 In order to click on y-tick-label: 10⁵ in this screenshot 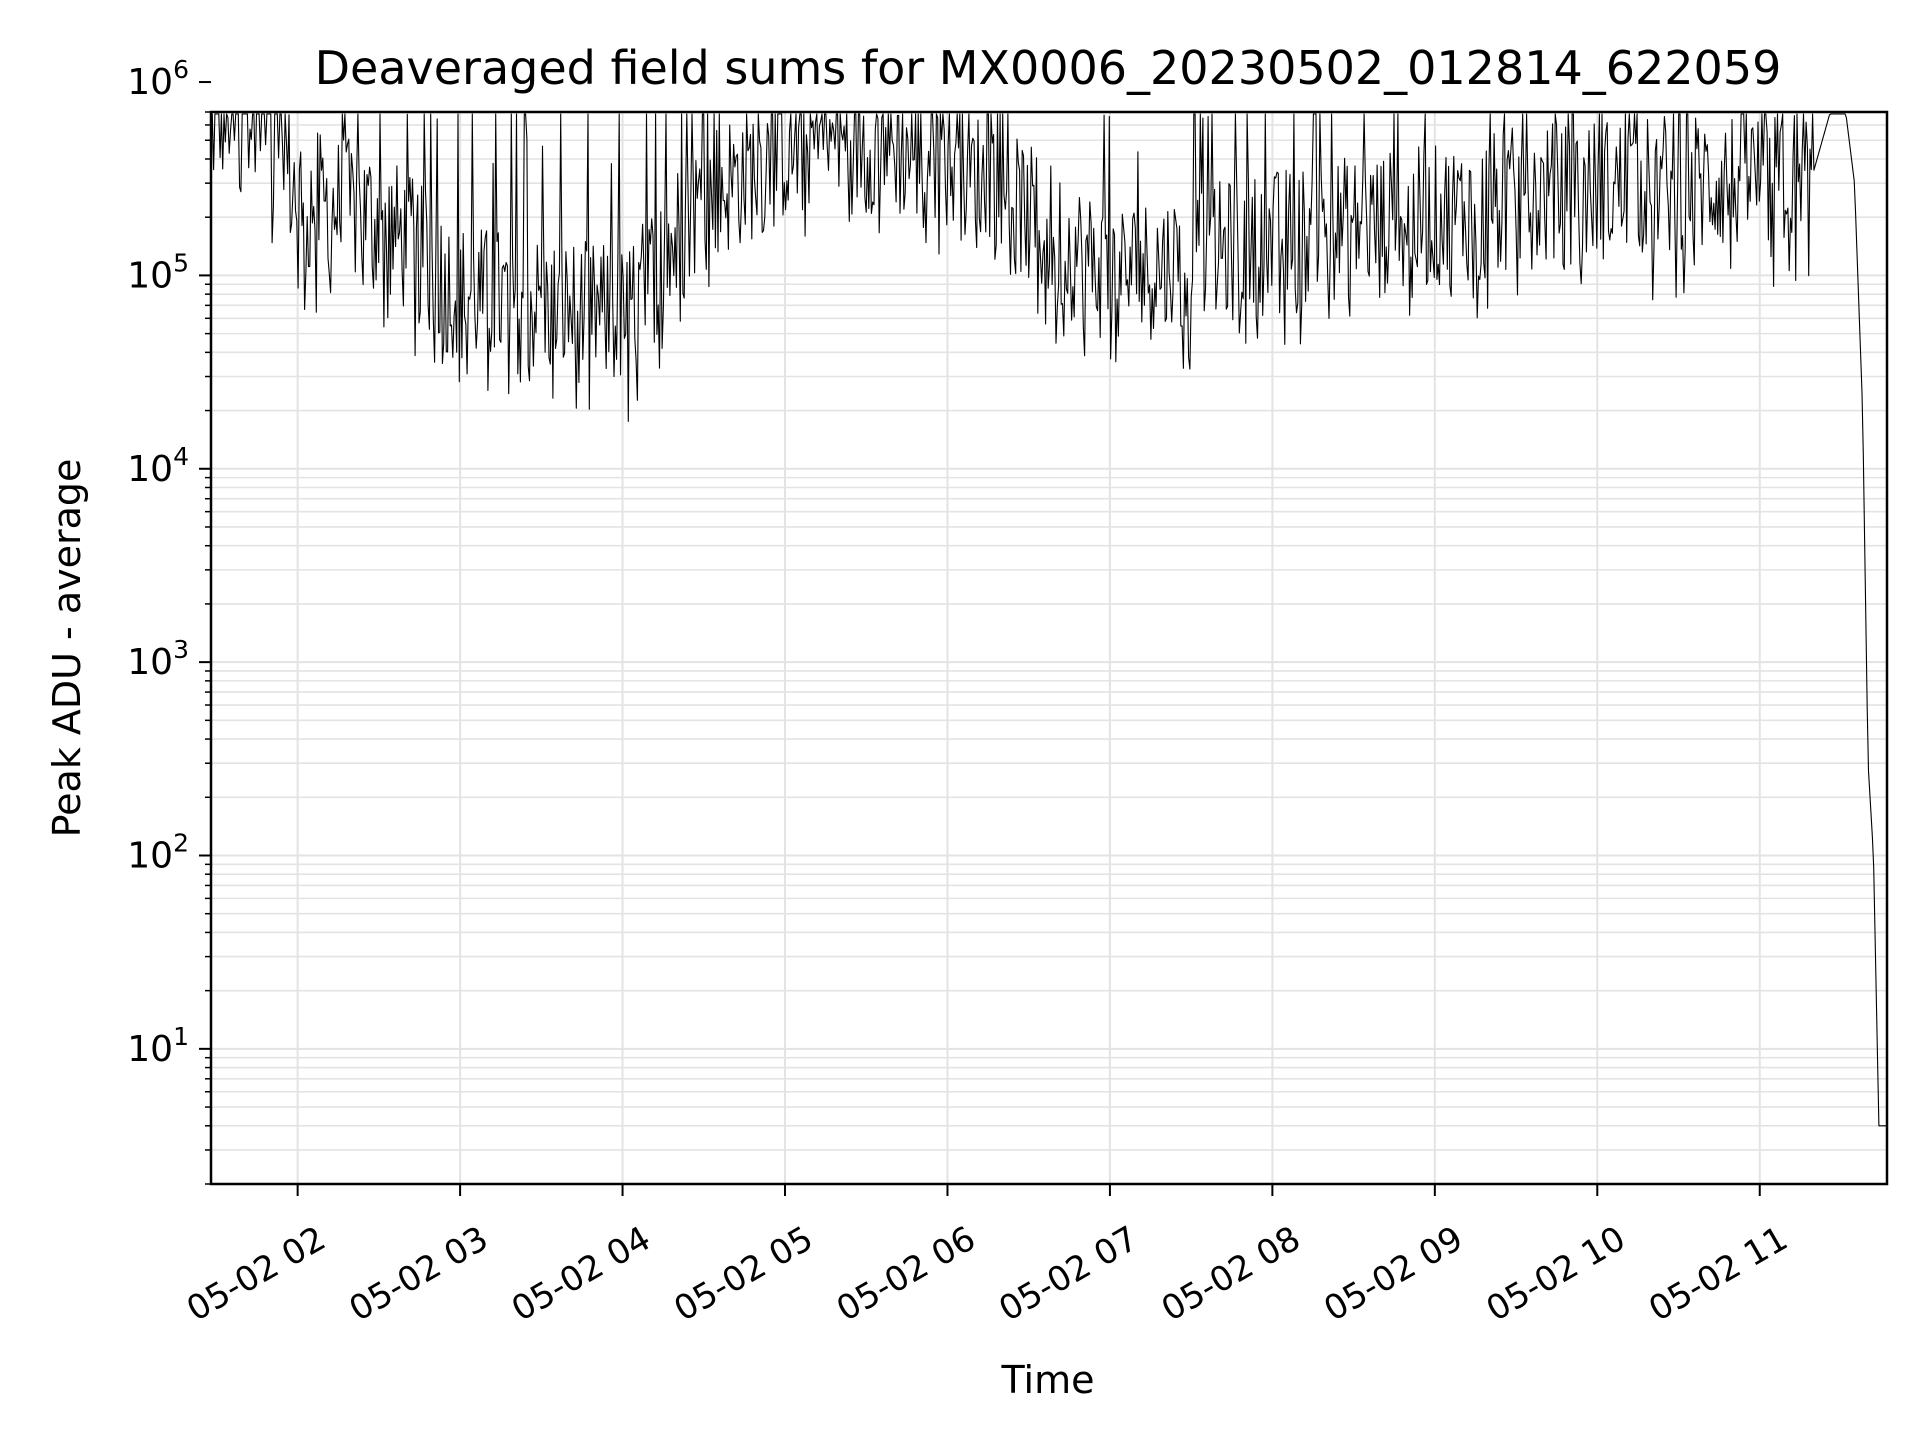, I will do `click(158, 272)`.